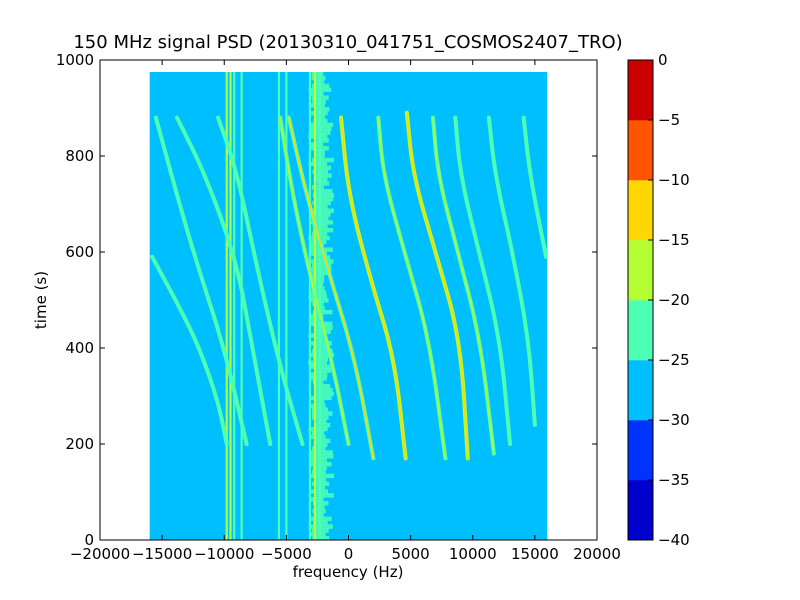 This screenshot has height=600, width=800. I want to click on x-tick-label: −20000, so click(100, 554).